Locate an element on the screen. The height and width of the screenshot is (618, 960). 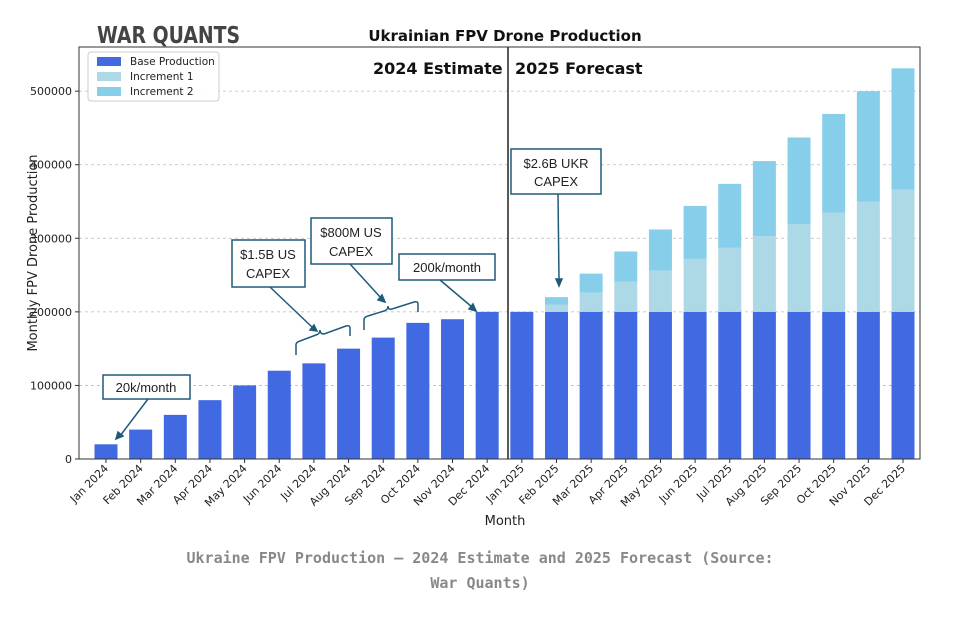
legend: Base Production Increment 1 Increment 2 is located at coordinates (153, 76).